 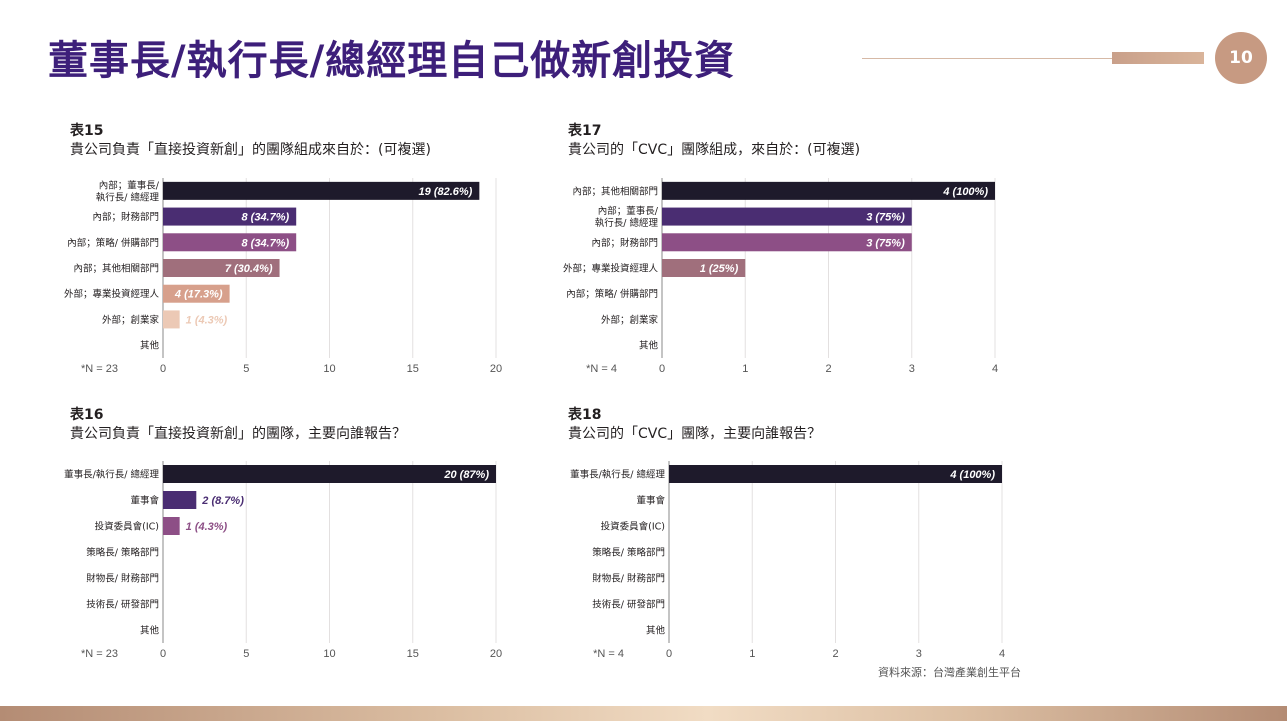 What do you see at coordinates (392, 61) in the screenshot?
I see `page-title: 董事長/執行長/總經理自己做新創投資` at bounding box center [392, 61].